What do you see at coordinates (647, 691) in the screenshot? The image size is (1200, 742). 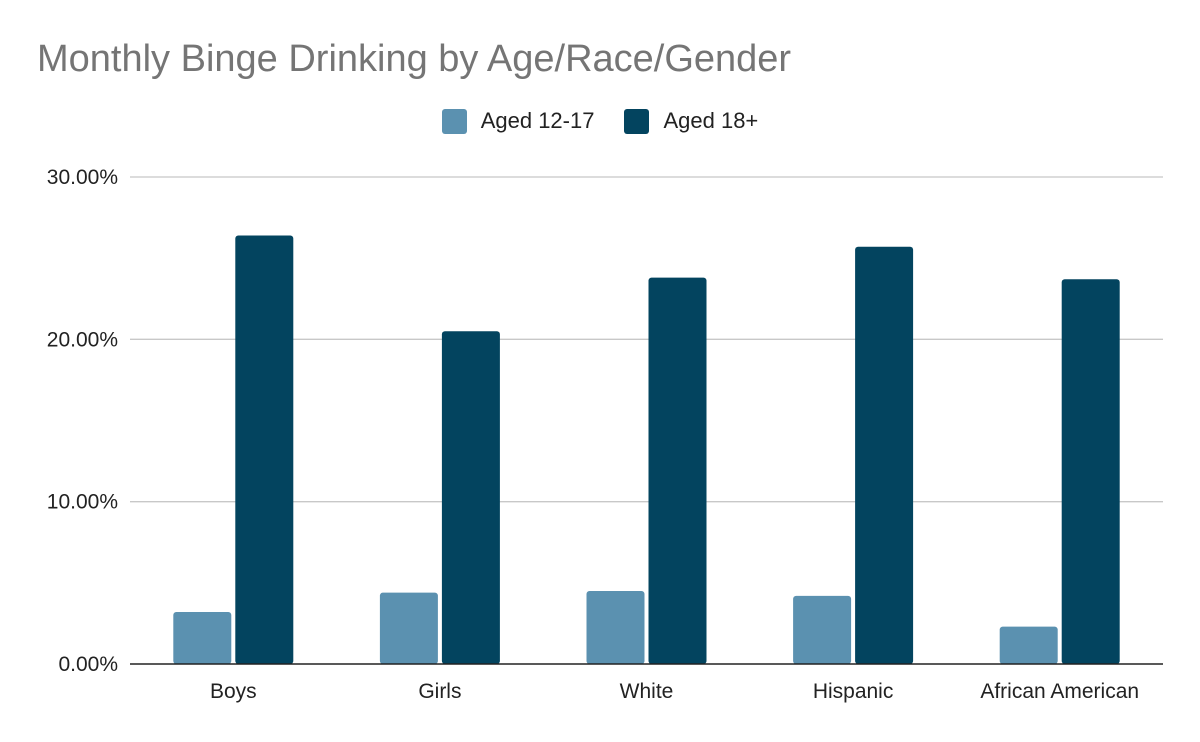 I see `x-tick-label: White` at bounding box center [647, 691].